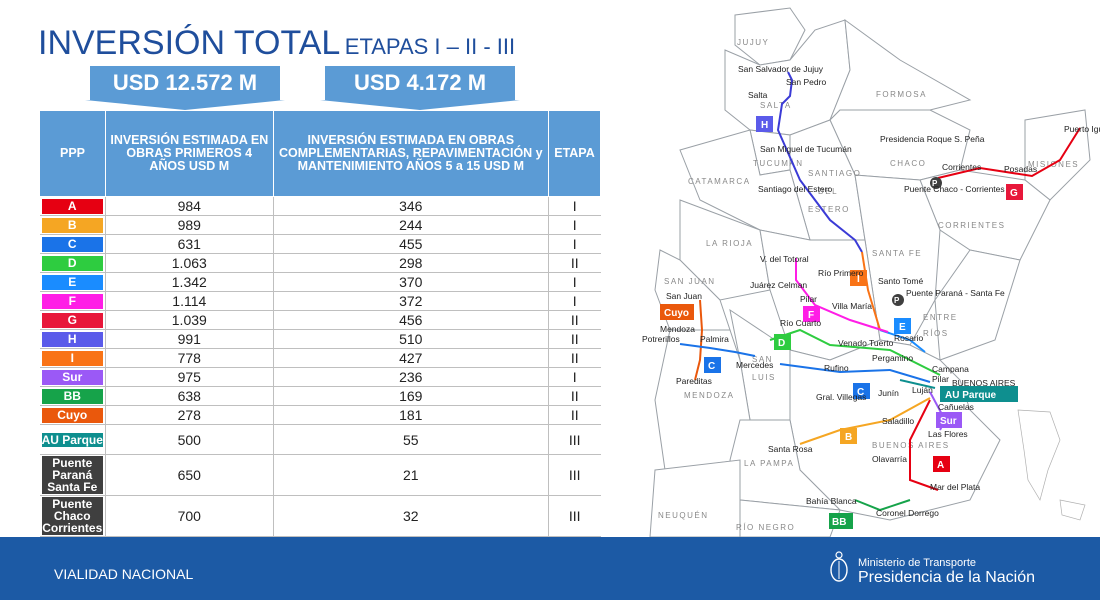  I want to click on city-label: Rufino, so click(836, 368).